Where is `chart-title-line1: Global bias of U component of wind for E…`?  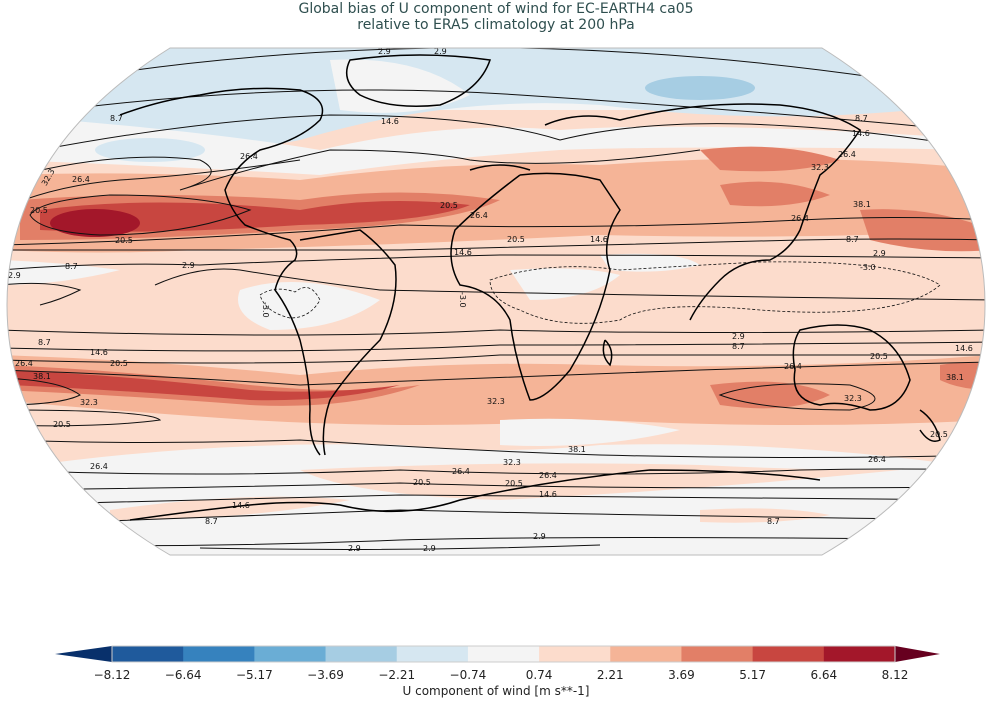
chart-title-line1: Global bias of U component of wind for E… is located at coordinates (496, 9).